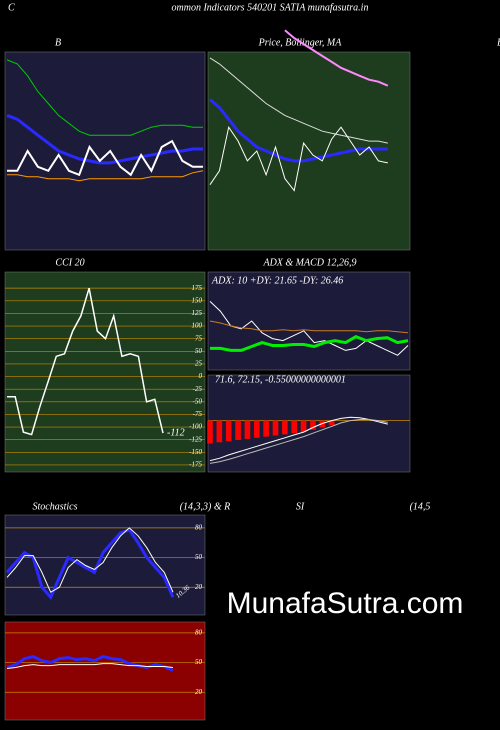 The image size is (500, 730). Describe the element at coordinates (300, 506) in the screenshot. I see `panel-title: SI` at that location.